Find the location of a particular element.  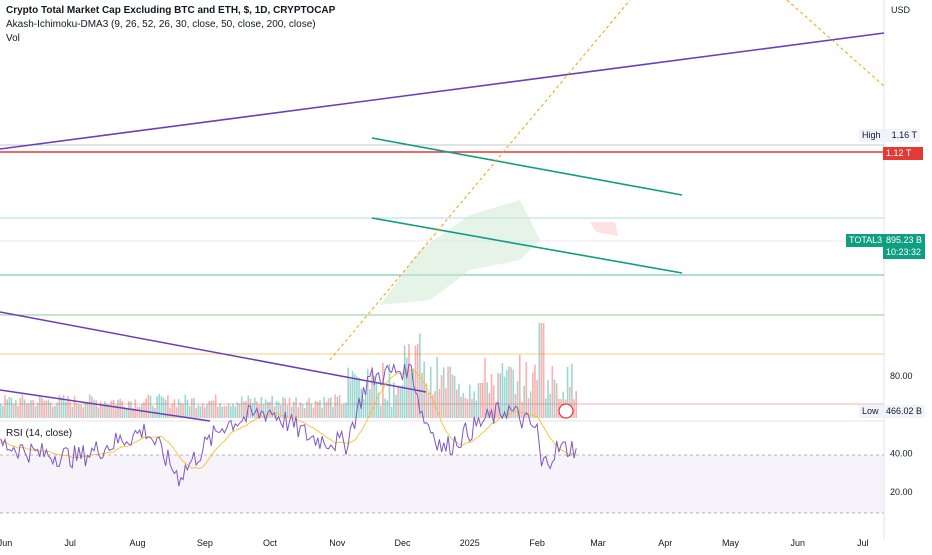

time-axis-tick: Jul is located at coordinates (70, 543).